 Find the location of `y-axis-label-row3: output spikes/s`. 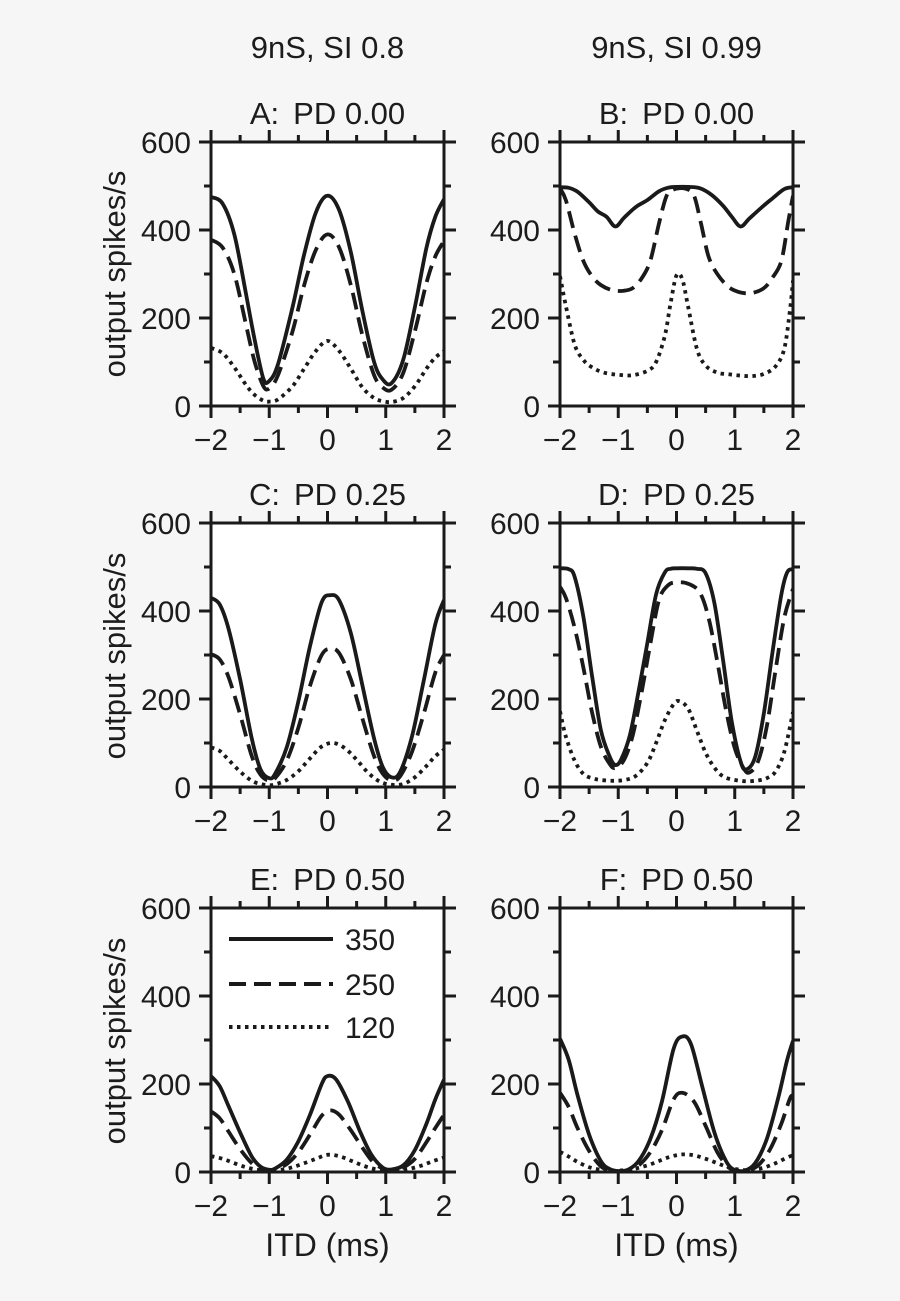

y-axis-label-row3: output spikes/s is located at coordinates (114, 1041).